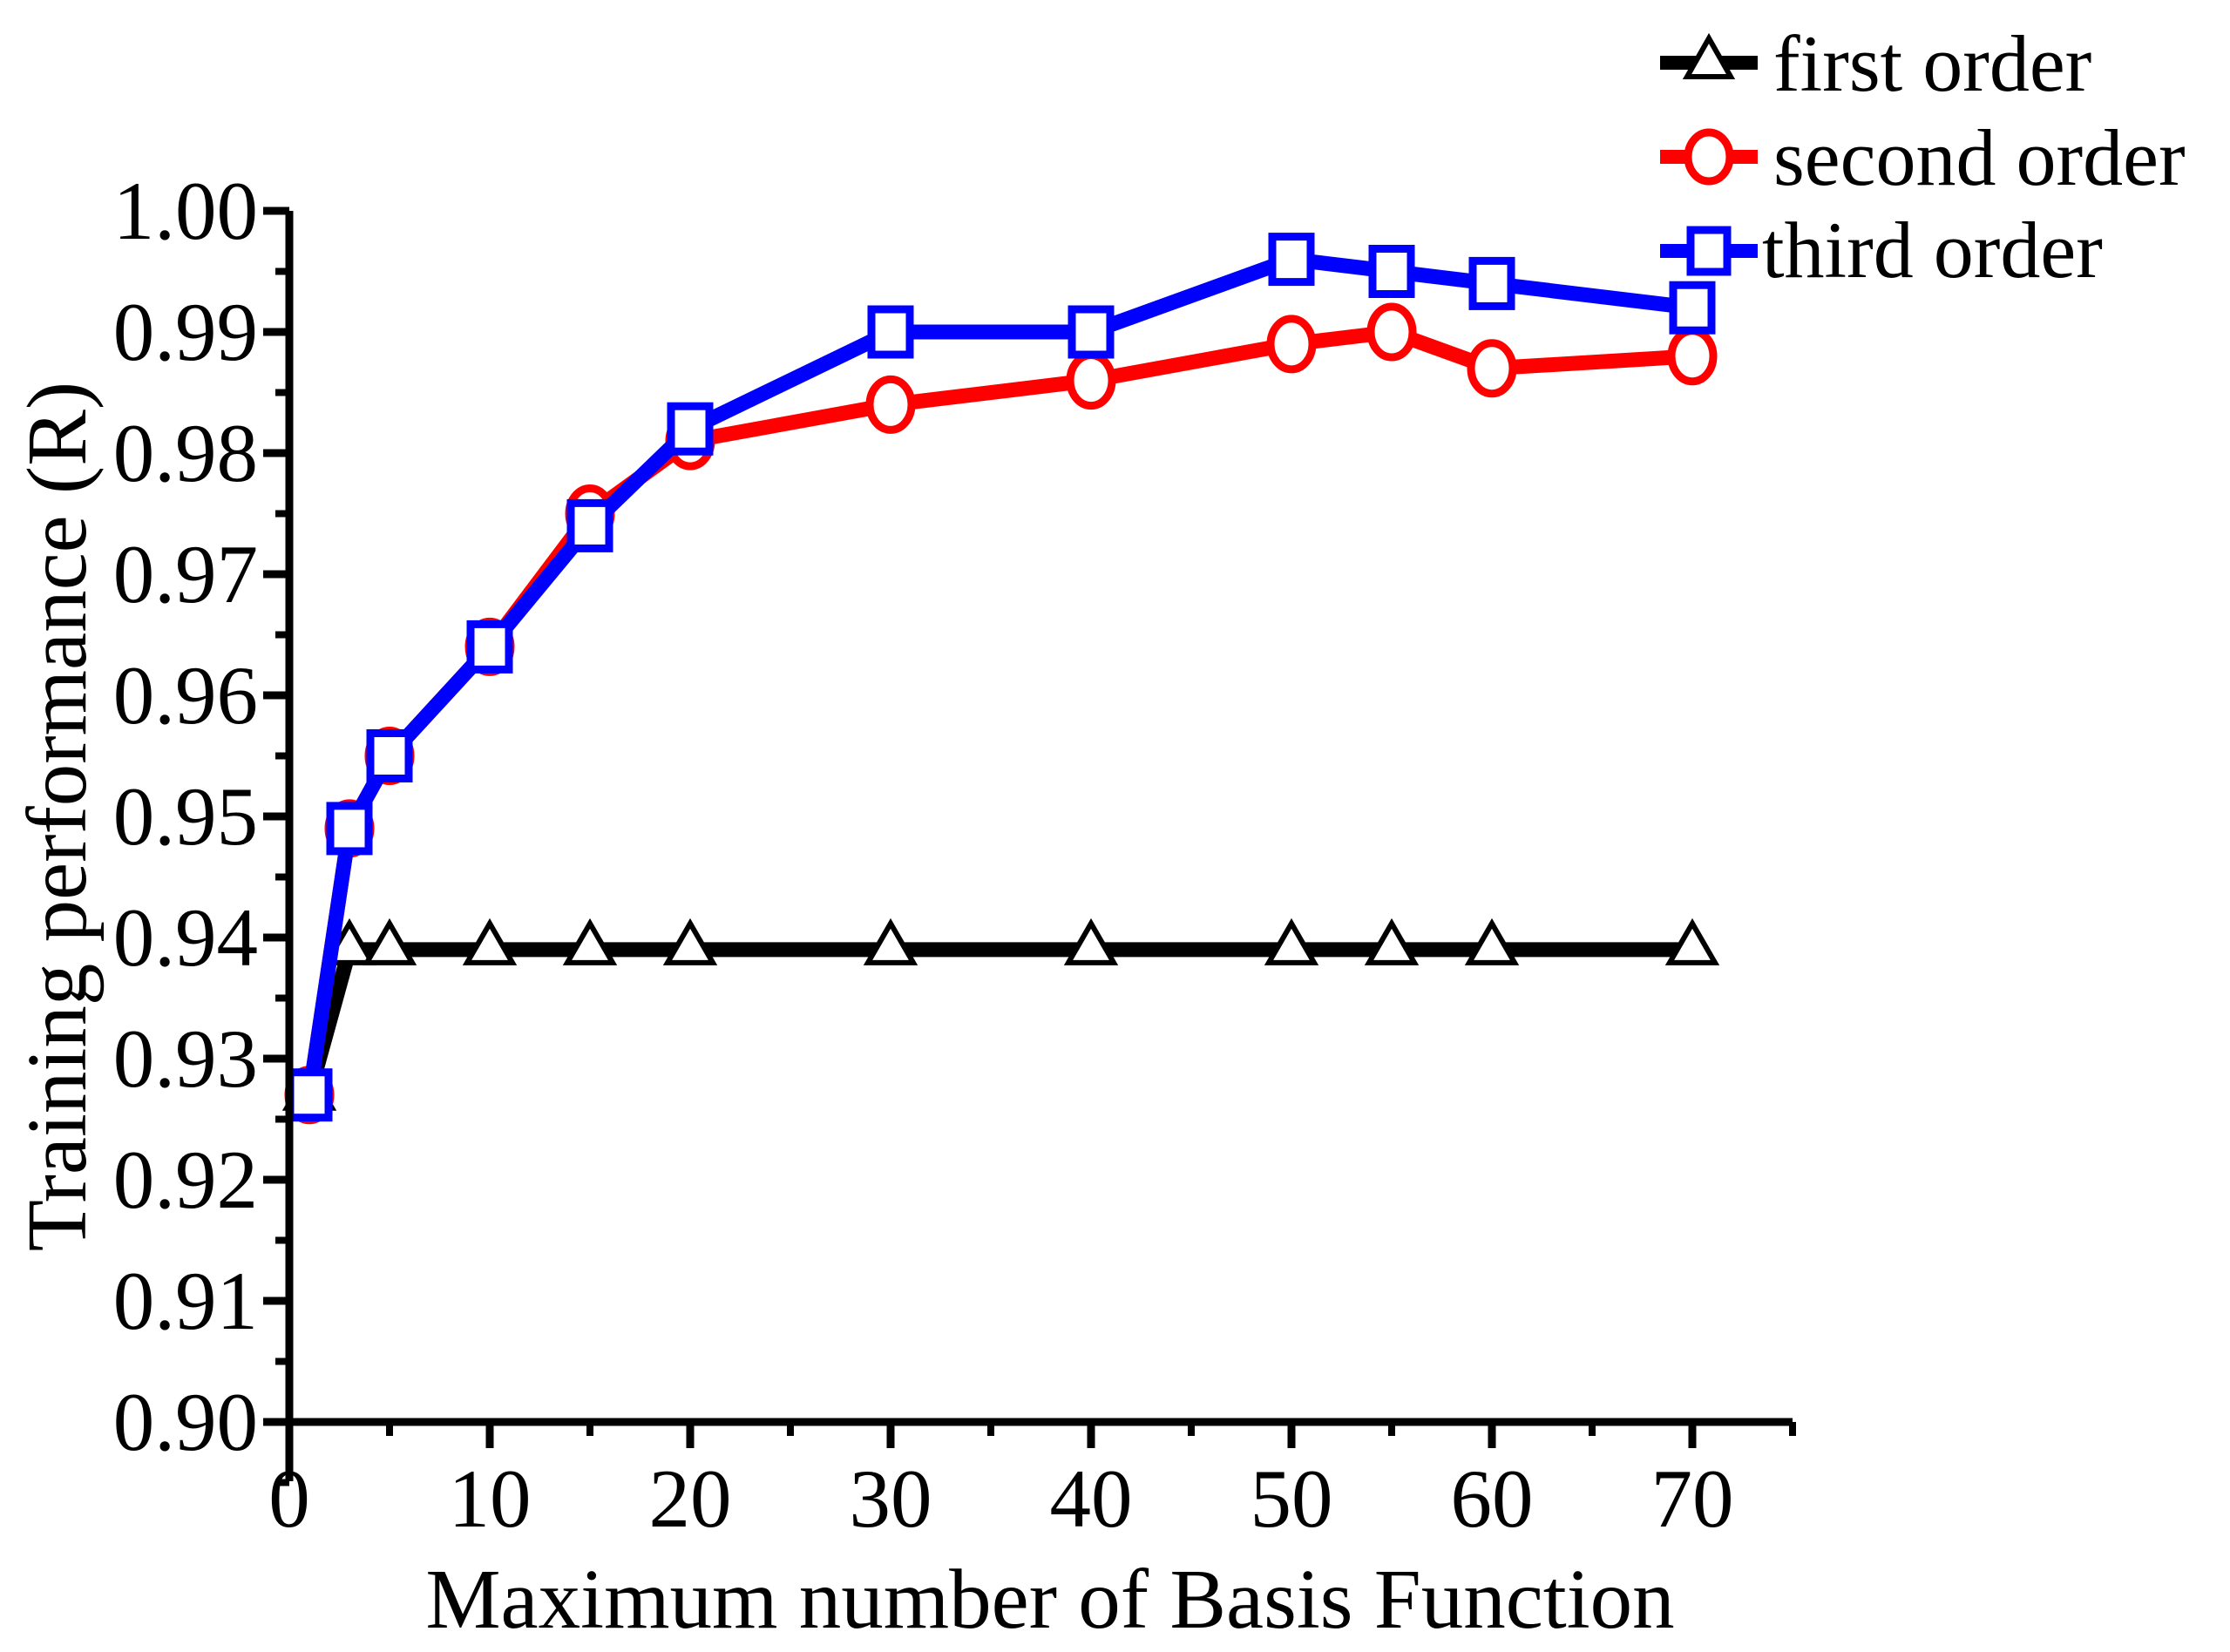  Describe the element at coordinates (185, 695) in the screenshot. I see `y-tick-label: 0.96` at that location.